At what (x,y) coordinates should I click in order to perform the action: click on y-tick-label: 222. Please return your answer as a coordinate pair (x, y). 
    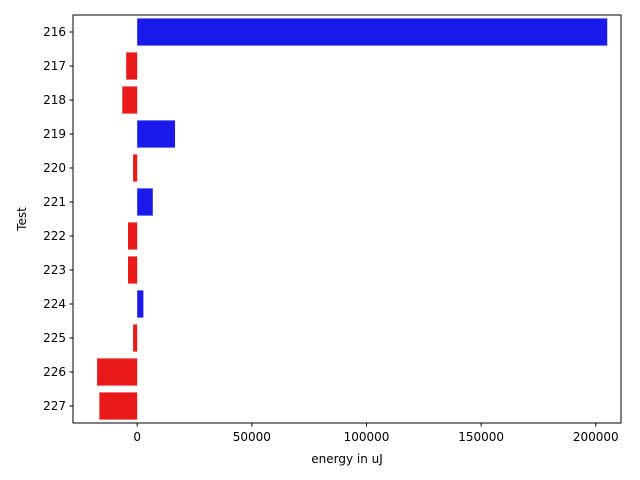
    Looking at the image, I should click on (54, 236).